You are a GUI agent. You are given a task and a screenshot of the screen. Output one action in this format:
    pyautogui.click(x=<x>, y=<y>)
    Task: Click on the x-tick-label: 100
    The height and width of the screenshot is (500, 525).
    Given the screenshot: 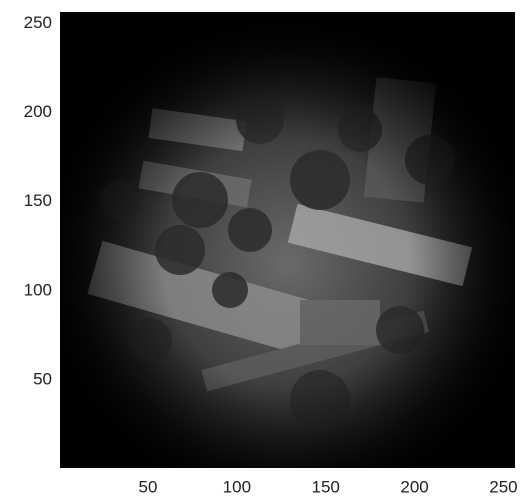 What is the action you would take?
    pyautogui.click(x=237, y=486)
    